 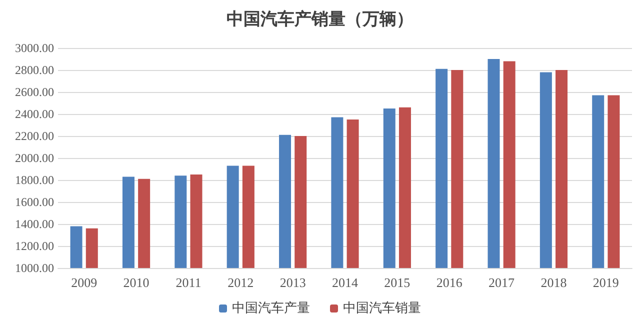 What do you see at coordinates (84, 282) in the screenshot?
I see `x-tick-label: 2009` at bounding box center [84, 282].